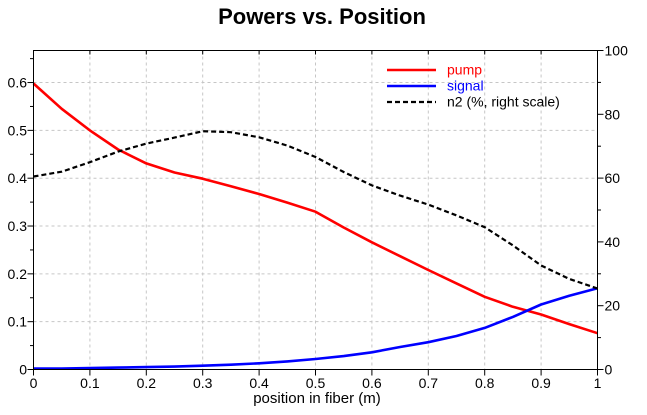 The width and height of the screenshot is (647, 415). Describe the element at coordinates (18, 83) in the screenshot. I see `left-tick-label: 0.6` at that location.